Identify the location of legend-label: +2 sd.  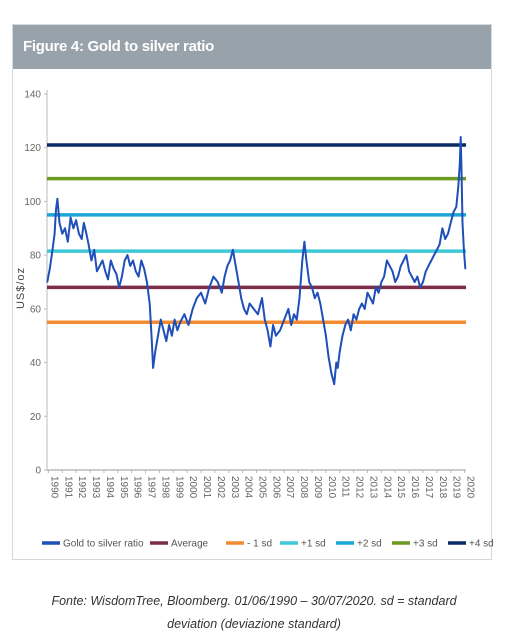
(369, 544).